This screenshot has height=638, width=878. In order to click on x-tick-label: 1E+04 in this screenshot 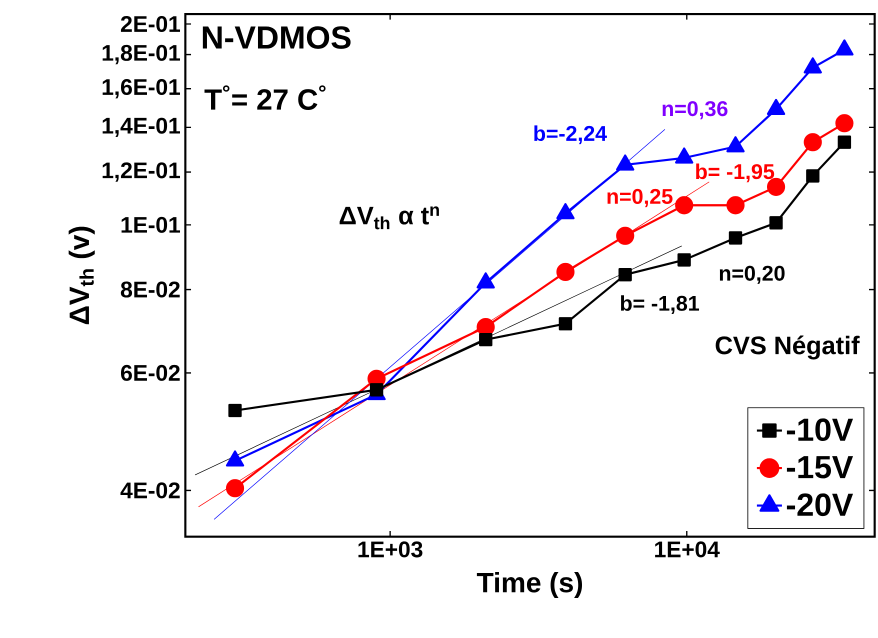, I will do `click(687, 549)`.